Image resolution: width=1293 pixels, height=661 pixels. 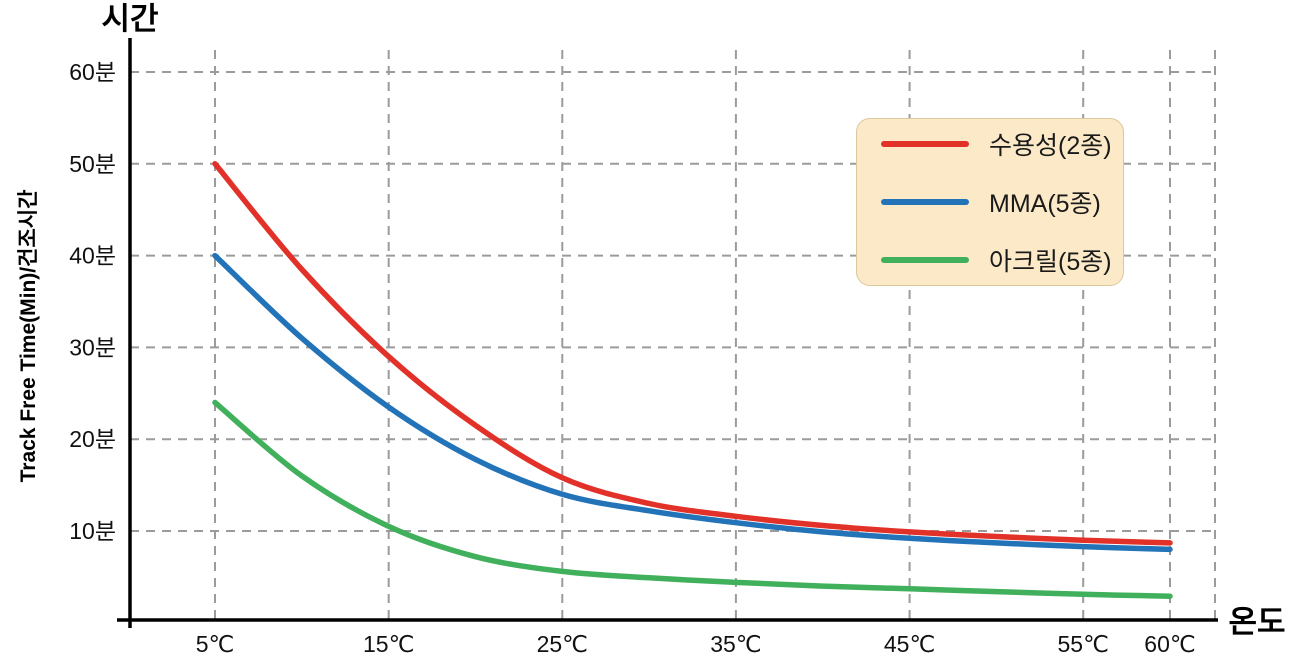 I want to click on x-tick-label: 55℃, so click(x=1082, y=644).